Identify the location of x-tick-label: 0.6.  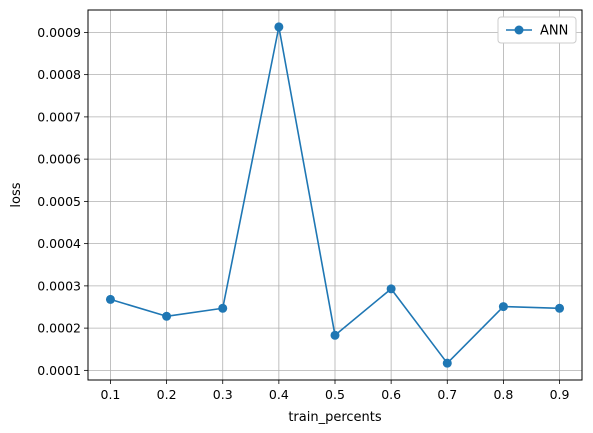
(391, 394).